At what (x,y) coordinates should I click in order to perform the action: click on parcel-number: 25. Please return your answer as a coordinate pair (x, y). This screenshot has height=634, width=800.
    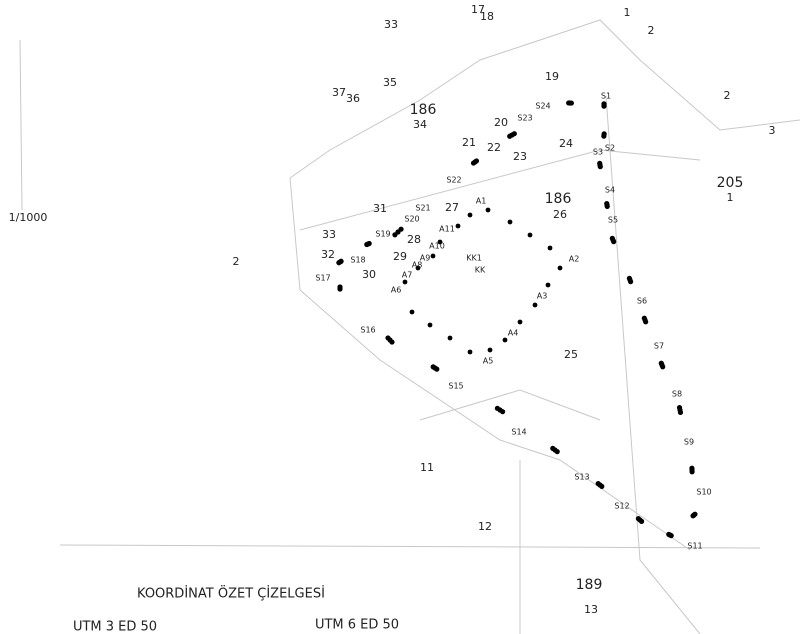
    Looking at the image, I should click on (571, 354).